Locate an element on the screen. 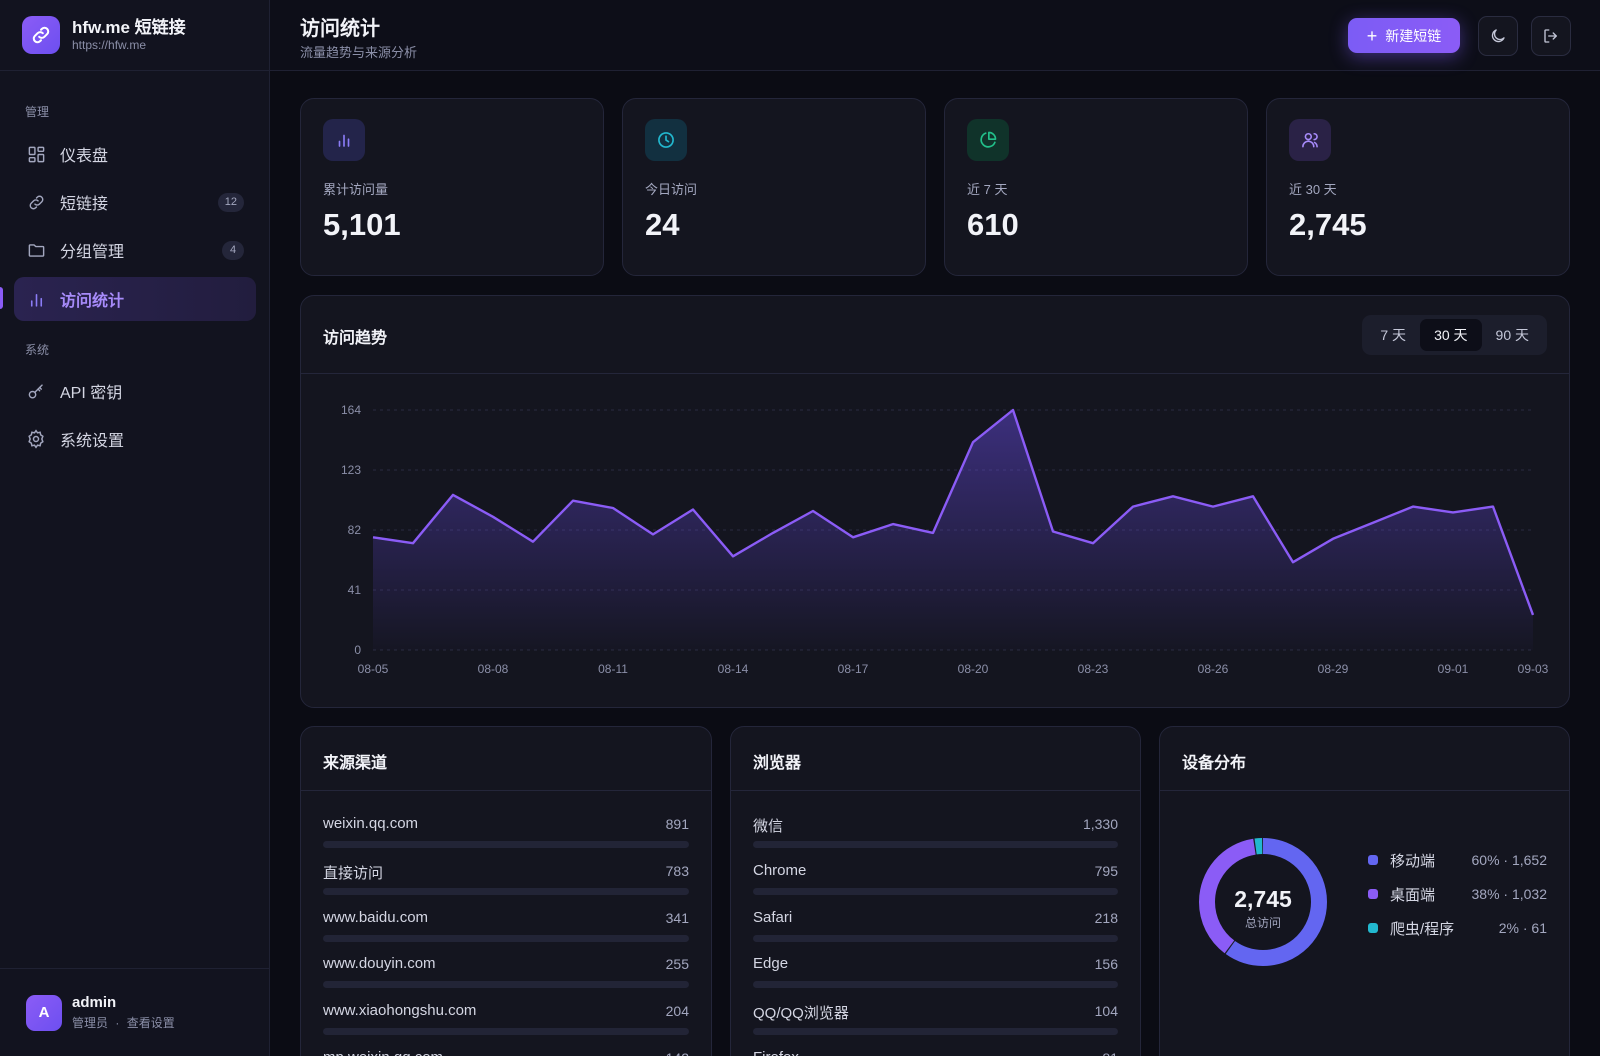 This screenshot has height=1056, width=1600. list-item: www.xiaohongshu.com 204 is located at coordinates (506, 1025).